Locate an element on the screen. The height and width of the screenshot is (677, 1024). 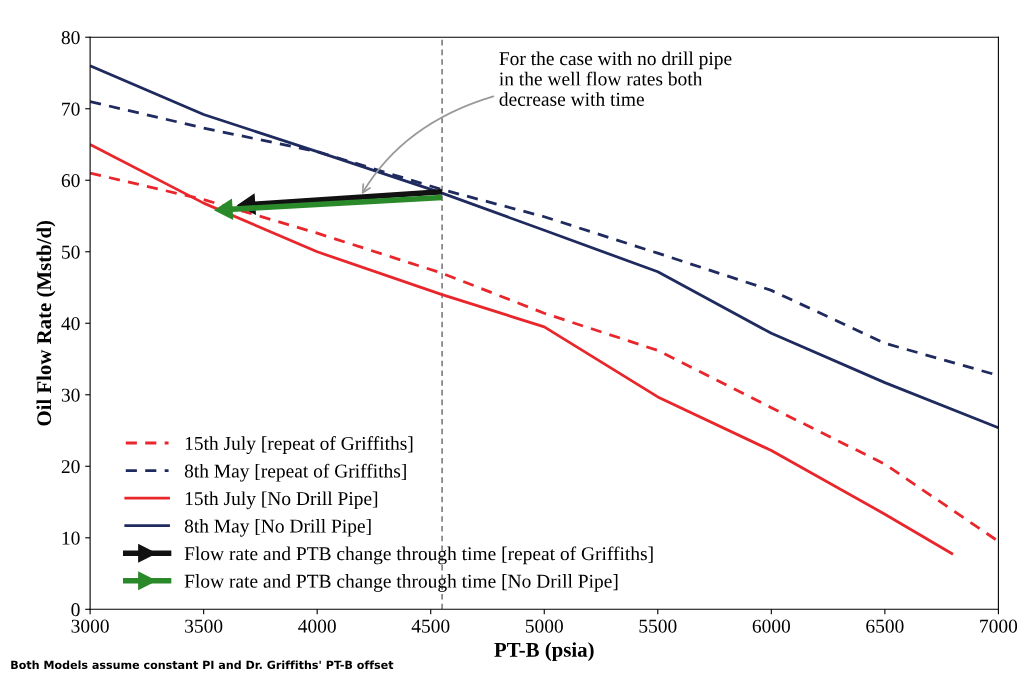
legend-label: 8th May [No Drill Pipe] is located at coordinates (277, 527).